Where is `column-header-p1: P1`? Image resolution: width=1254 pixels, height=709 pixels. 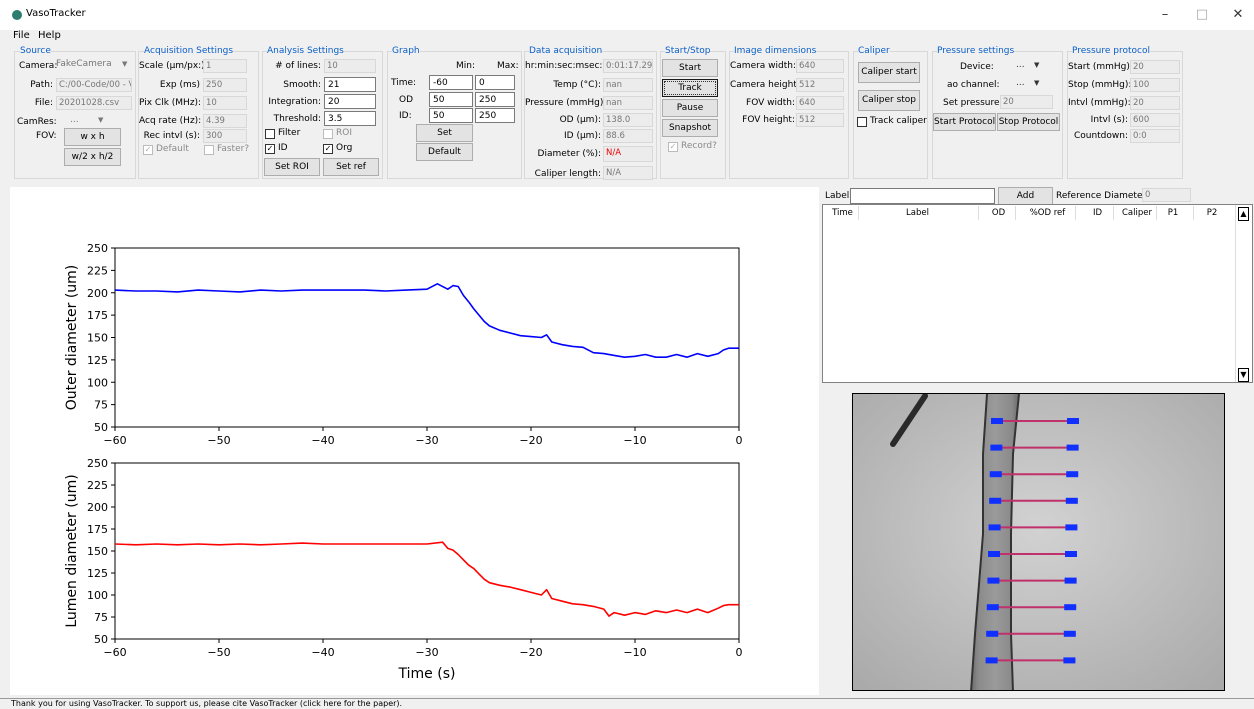 column-header-p1: P1 is located at coordinates (1173, 213).